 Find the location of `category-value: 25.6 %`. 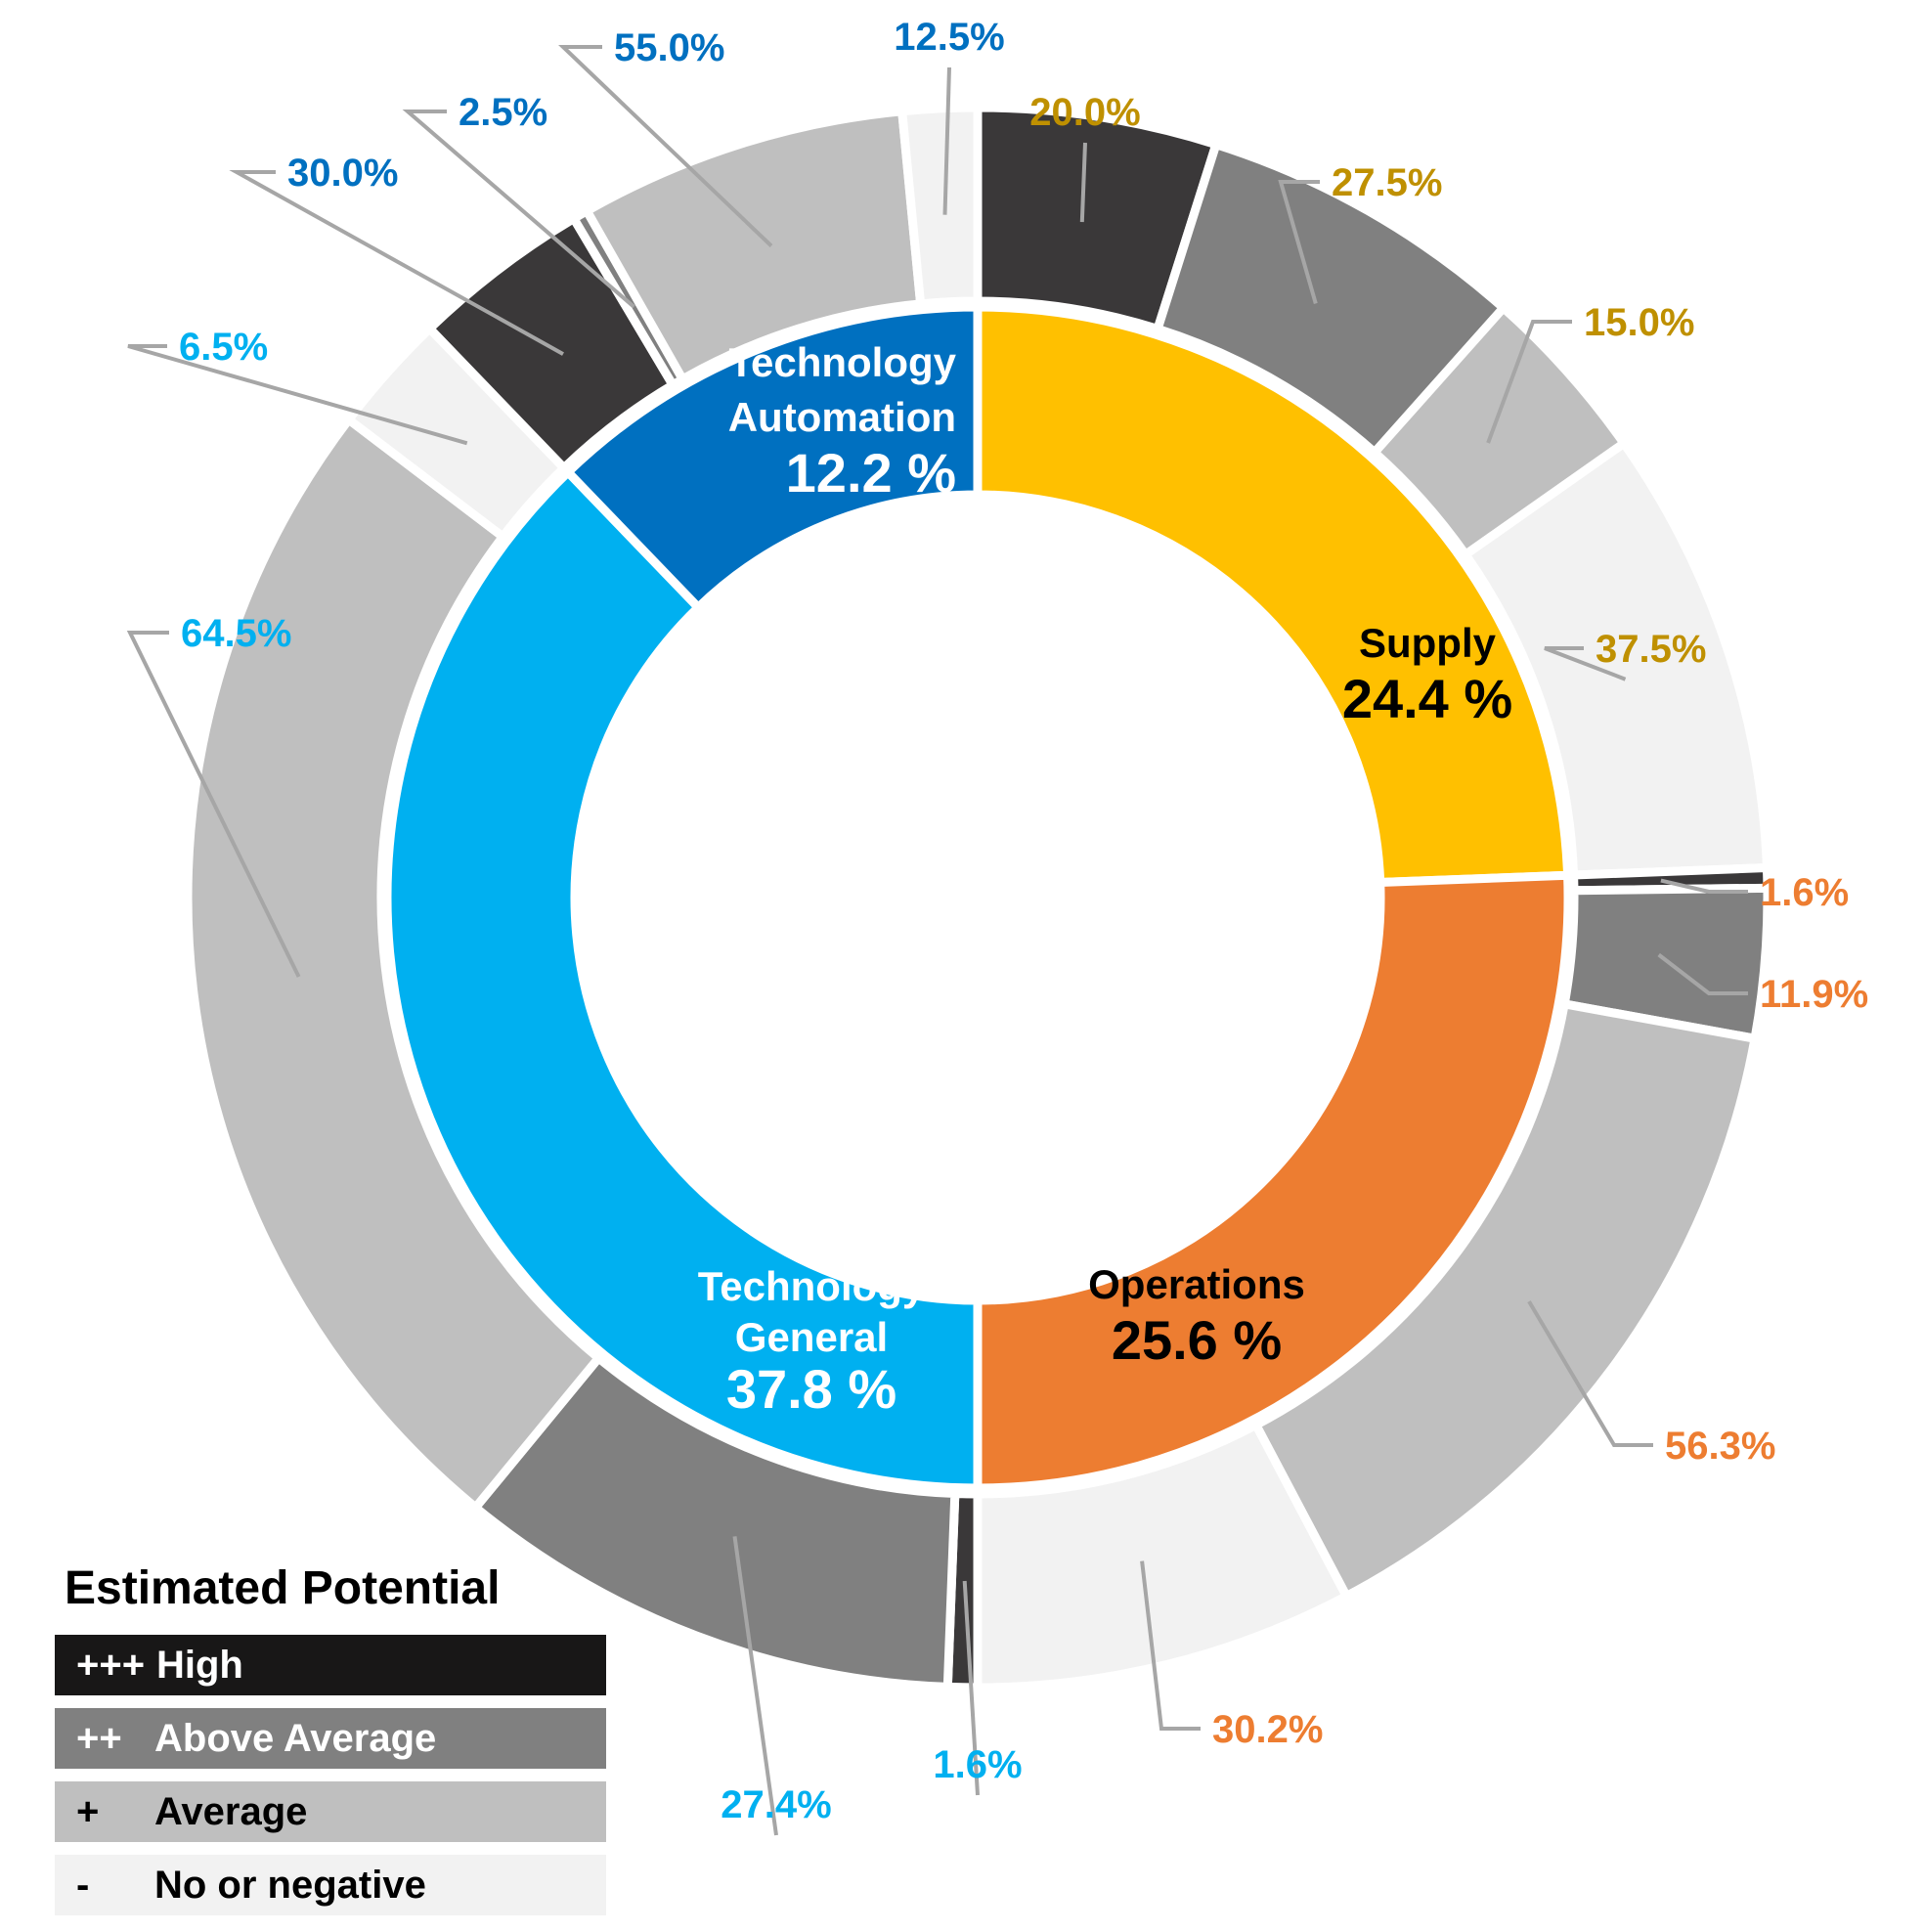

category-value: 25.6 % is located at coordinates (1197, 1340).